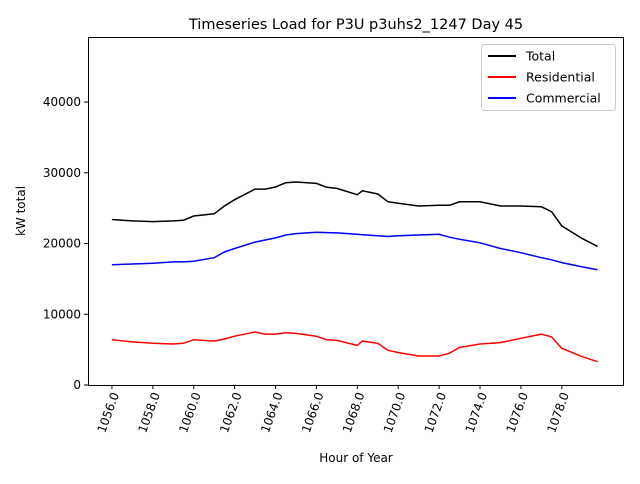 The image size is (640, 484). Describe the element at coordinates (190, 412) in the screenshot. I see `x-tick-label: 1060.0` at that location.